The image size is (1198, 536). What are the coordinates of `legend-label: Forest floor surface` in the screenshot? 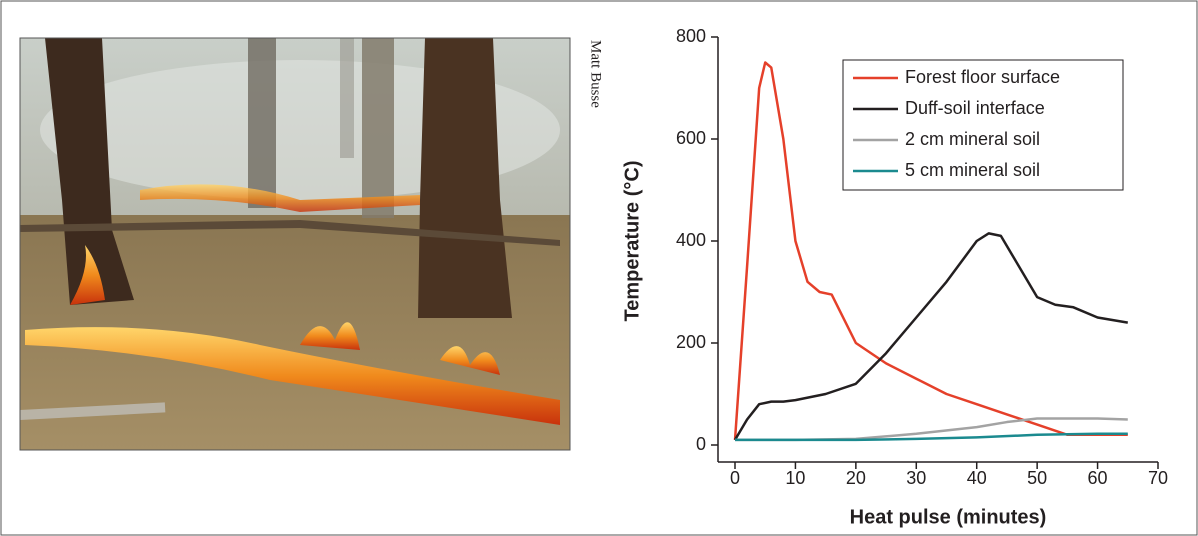 It's located at (982, 77).